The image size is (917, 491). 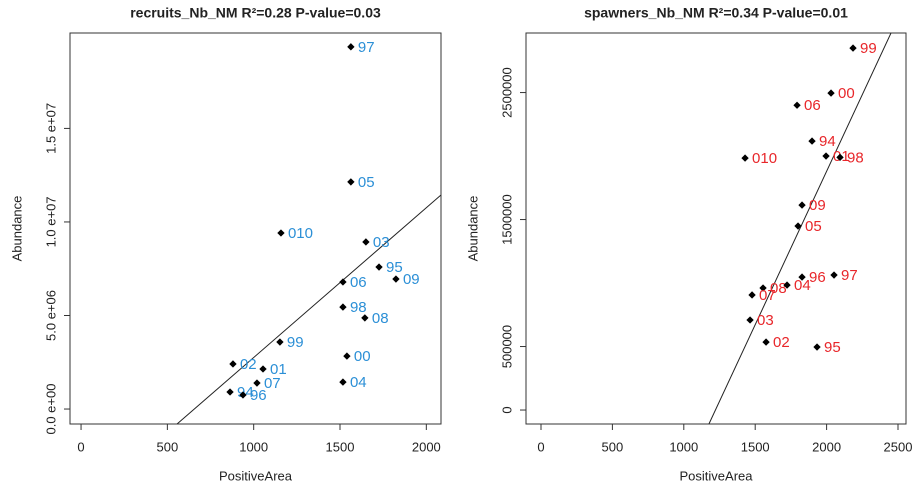 What do you see at coordinates (50, 409) in the screenshot?
I see `y-tick-label: 0.0 e+00` at bounding box center [50, 409].